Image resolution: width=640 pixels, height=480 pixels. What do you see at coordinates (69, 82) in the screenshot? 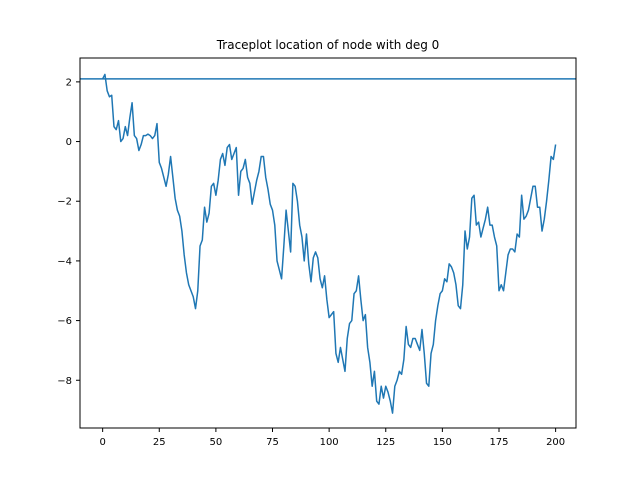
I see `y-tick-label: 2` at bounding box center [69, 82].